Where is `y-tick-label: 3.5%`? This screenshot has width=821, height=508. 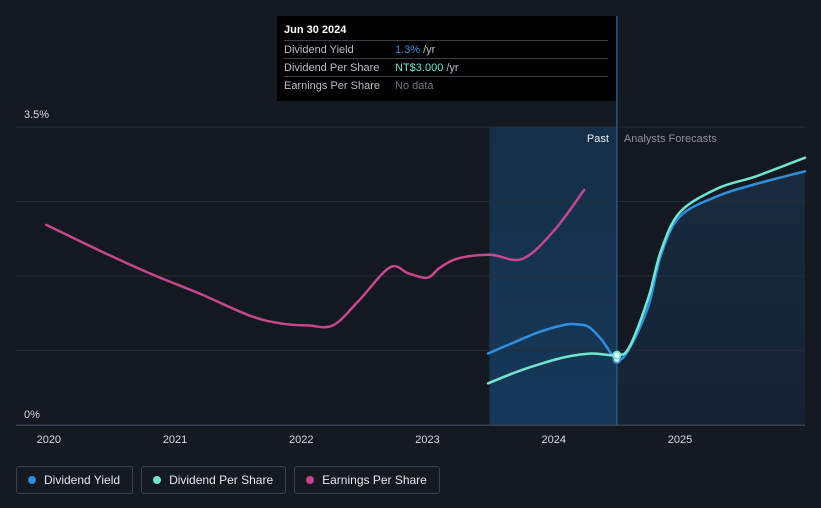 y-tick-label: 3.5% is located at coordinates (36, 115).